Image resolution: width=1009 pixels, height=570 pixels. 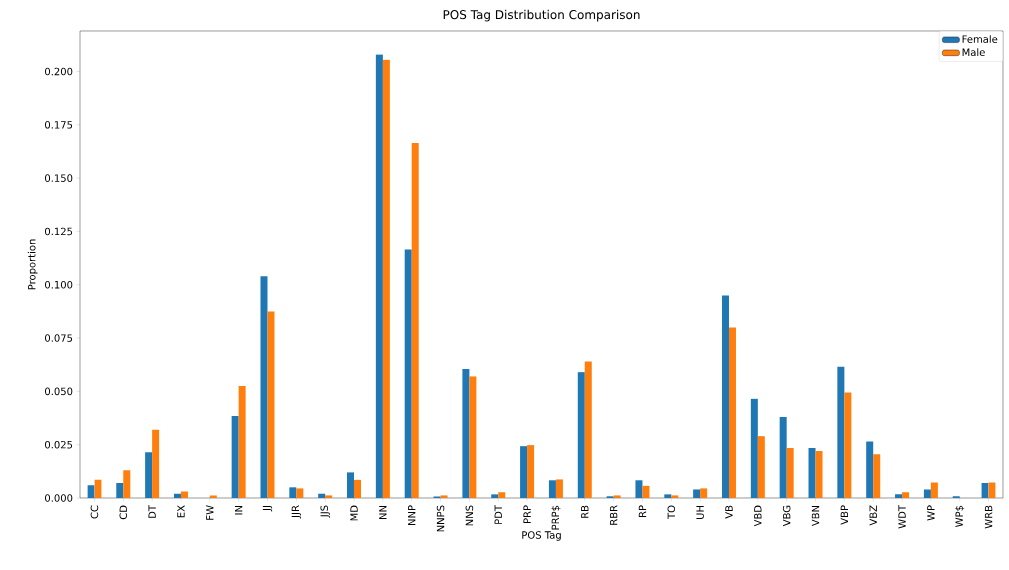 What do you see at coordinates (988, 517) in the screenshot?
I see `x-tick-label: WRB` at bounding box center [988, 517].